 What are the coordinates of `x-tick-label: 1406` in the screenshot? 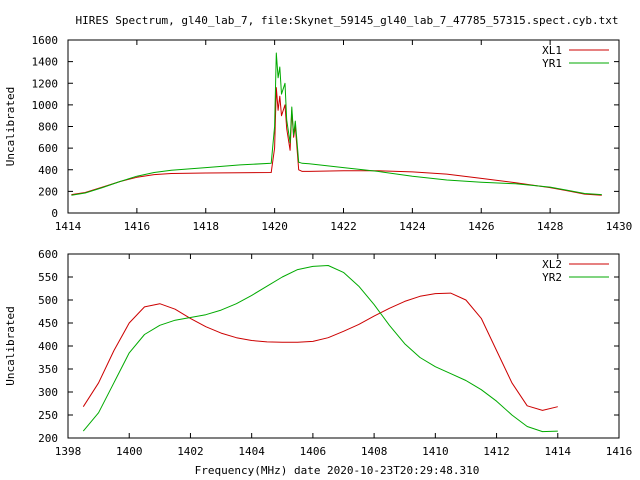 It's located at (313, 451).